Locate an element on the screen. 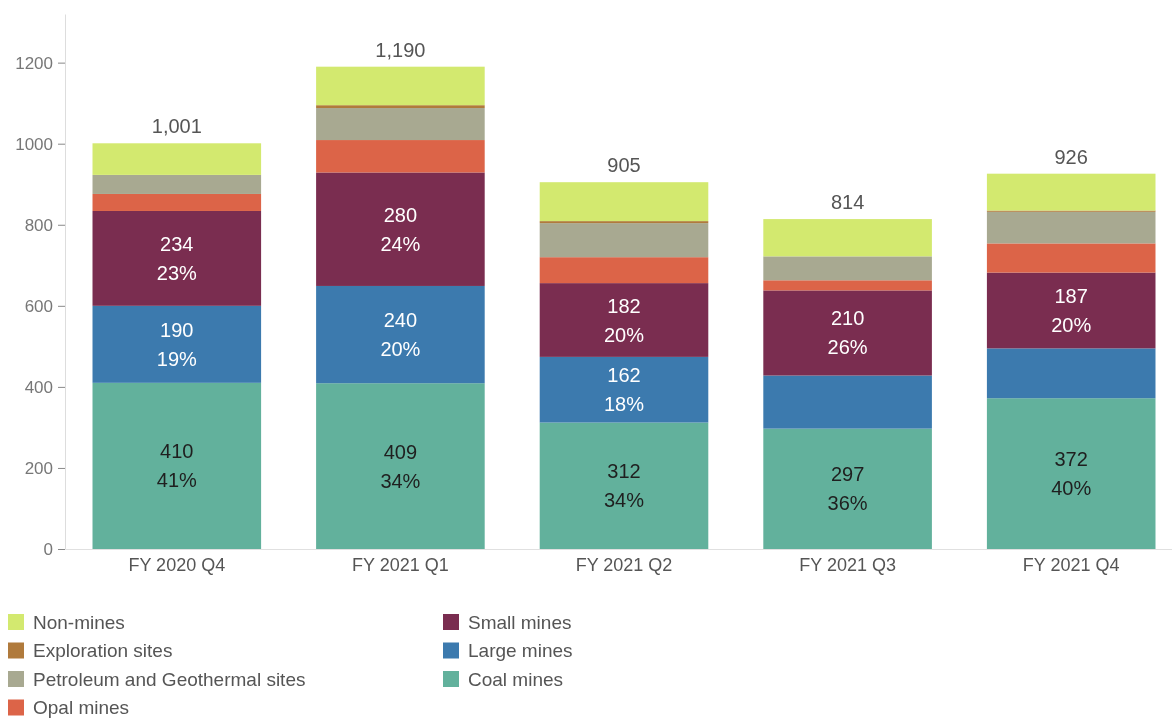 This screenshot has width=1172, height=720. total-label: 905 is located at coordinates (624, 165).